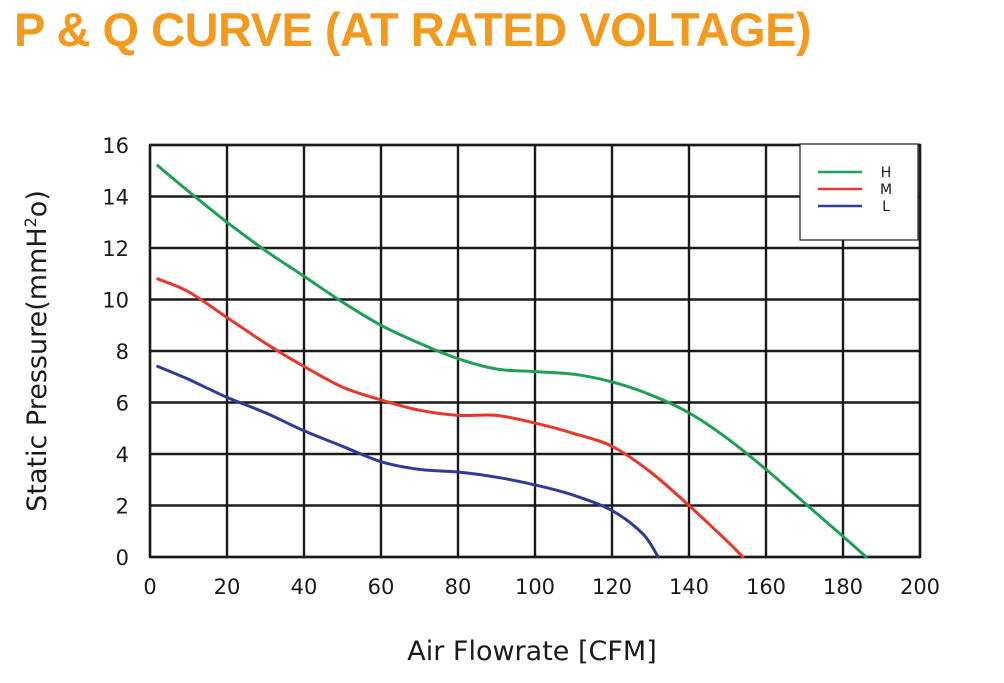 The image size is (1004, 683). What do you see at coordinates (886, 190) in the screenshot?
I see `legend-label-m: M` at bounding box center [886, 190].